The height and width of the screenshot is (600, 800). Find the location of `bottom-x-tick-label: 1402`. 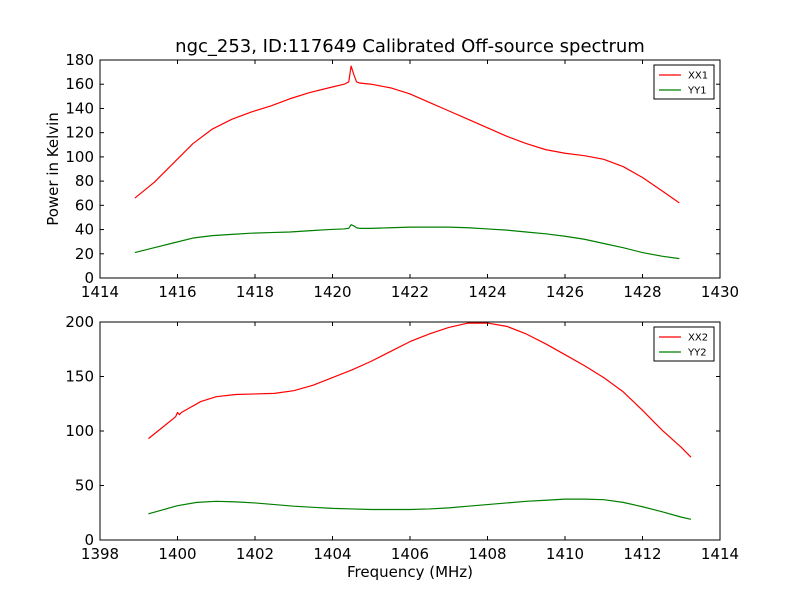

bottom-x-tick-label: 1402 is located at coordinates (255, 554).